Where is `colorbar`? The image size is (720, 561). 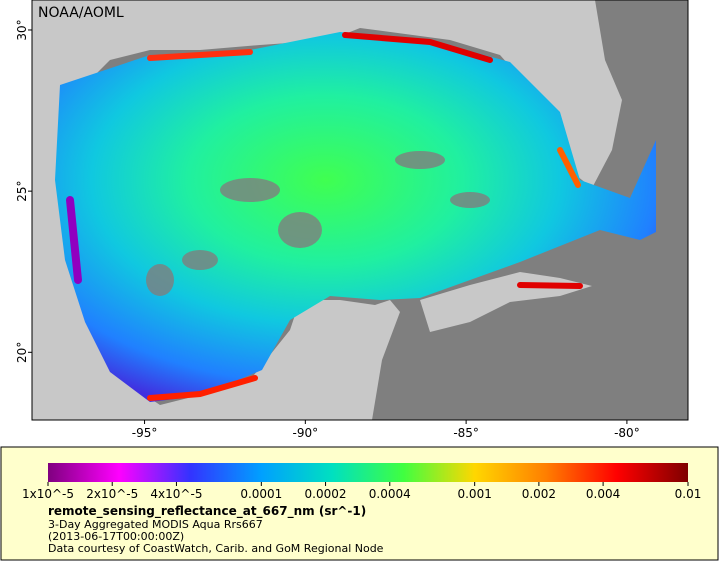 colorbar is located at coordinates (368, 472).